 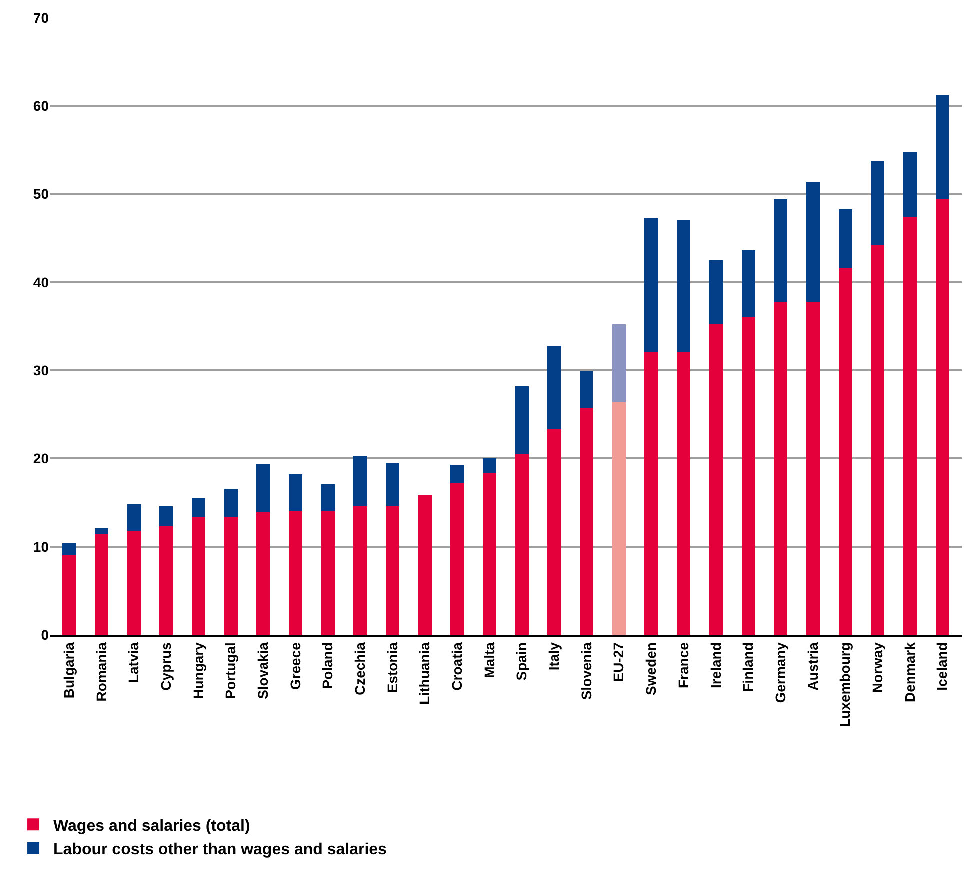 What do you see at coordinates (522, 661) in the screenshot?
I see `x-tick-label: Spain` at bounding box center [522, 661].